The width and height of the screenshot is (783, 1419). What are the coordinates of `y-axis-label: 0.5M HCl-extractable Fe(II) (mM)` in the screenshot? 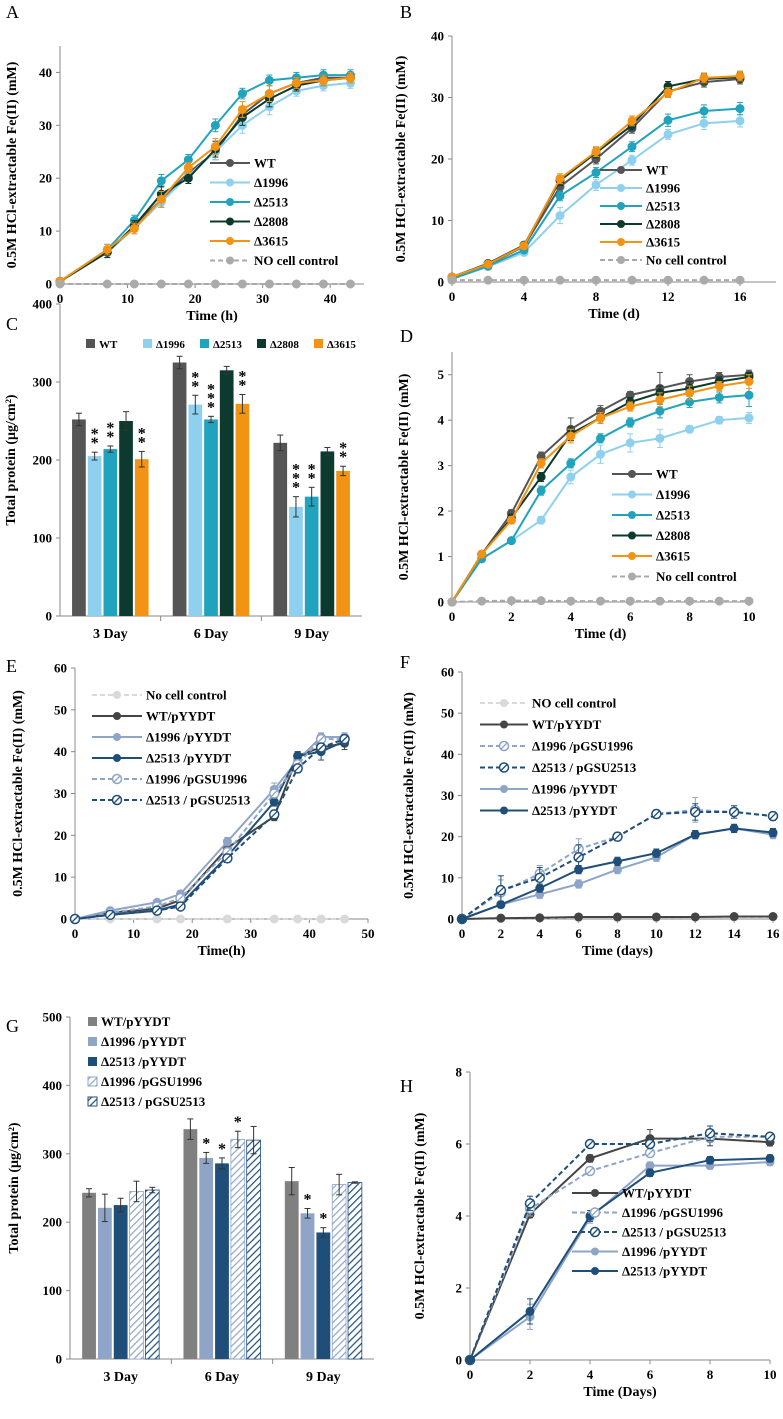 It's located at (420, 1215).